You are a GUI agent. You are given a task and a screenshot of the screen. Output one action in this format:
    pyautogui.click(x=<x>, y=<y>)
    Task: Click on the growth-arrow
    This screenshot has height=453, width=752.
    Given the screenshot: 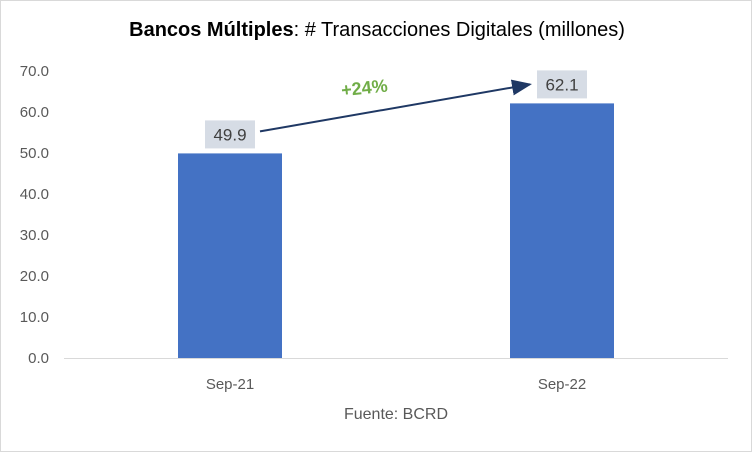 What is the action you would take?
    pyautogui.click(x=395, y=106)
    